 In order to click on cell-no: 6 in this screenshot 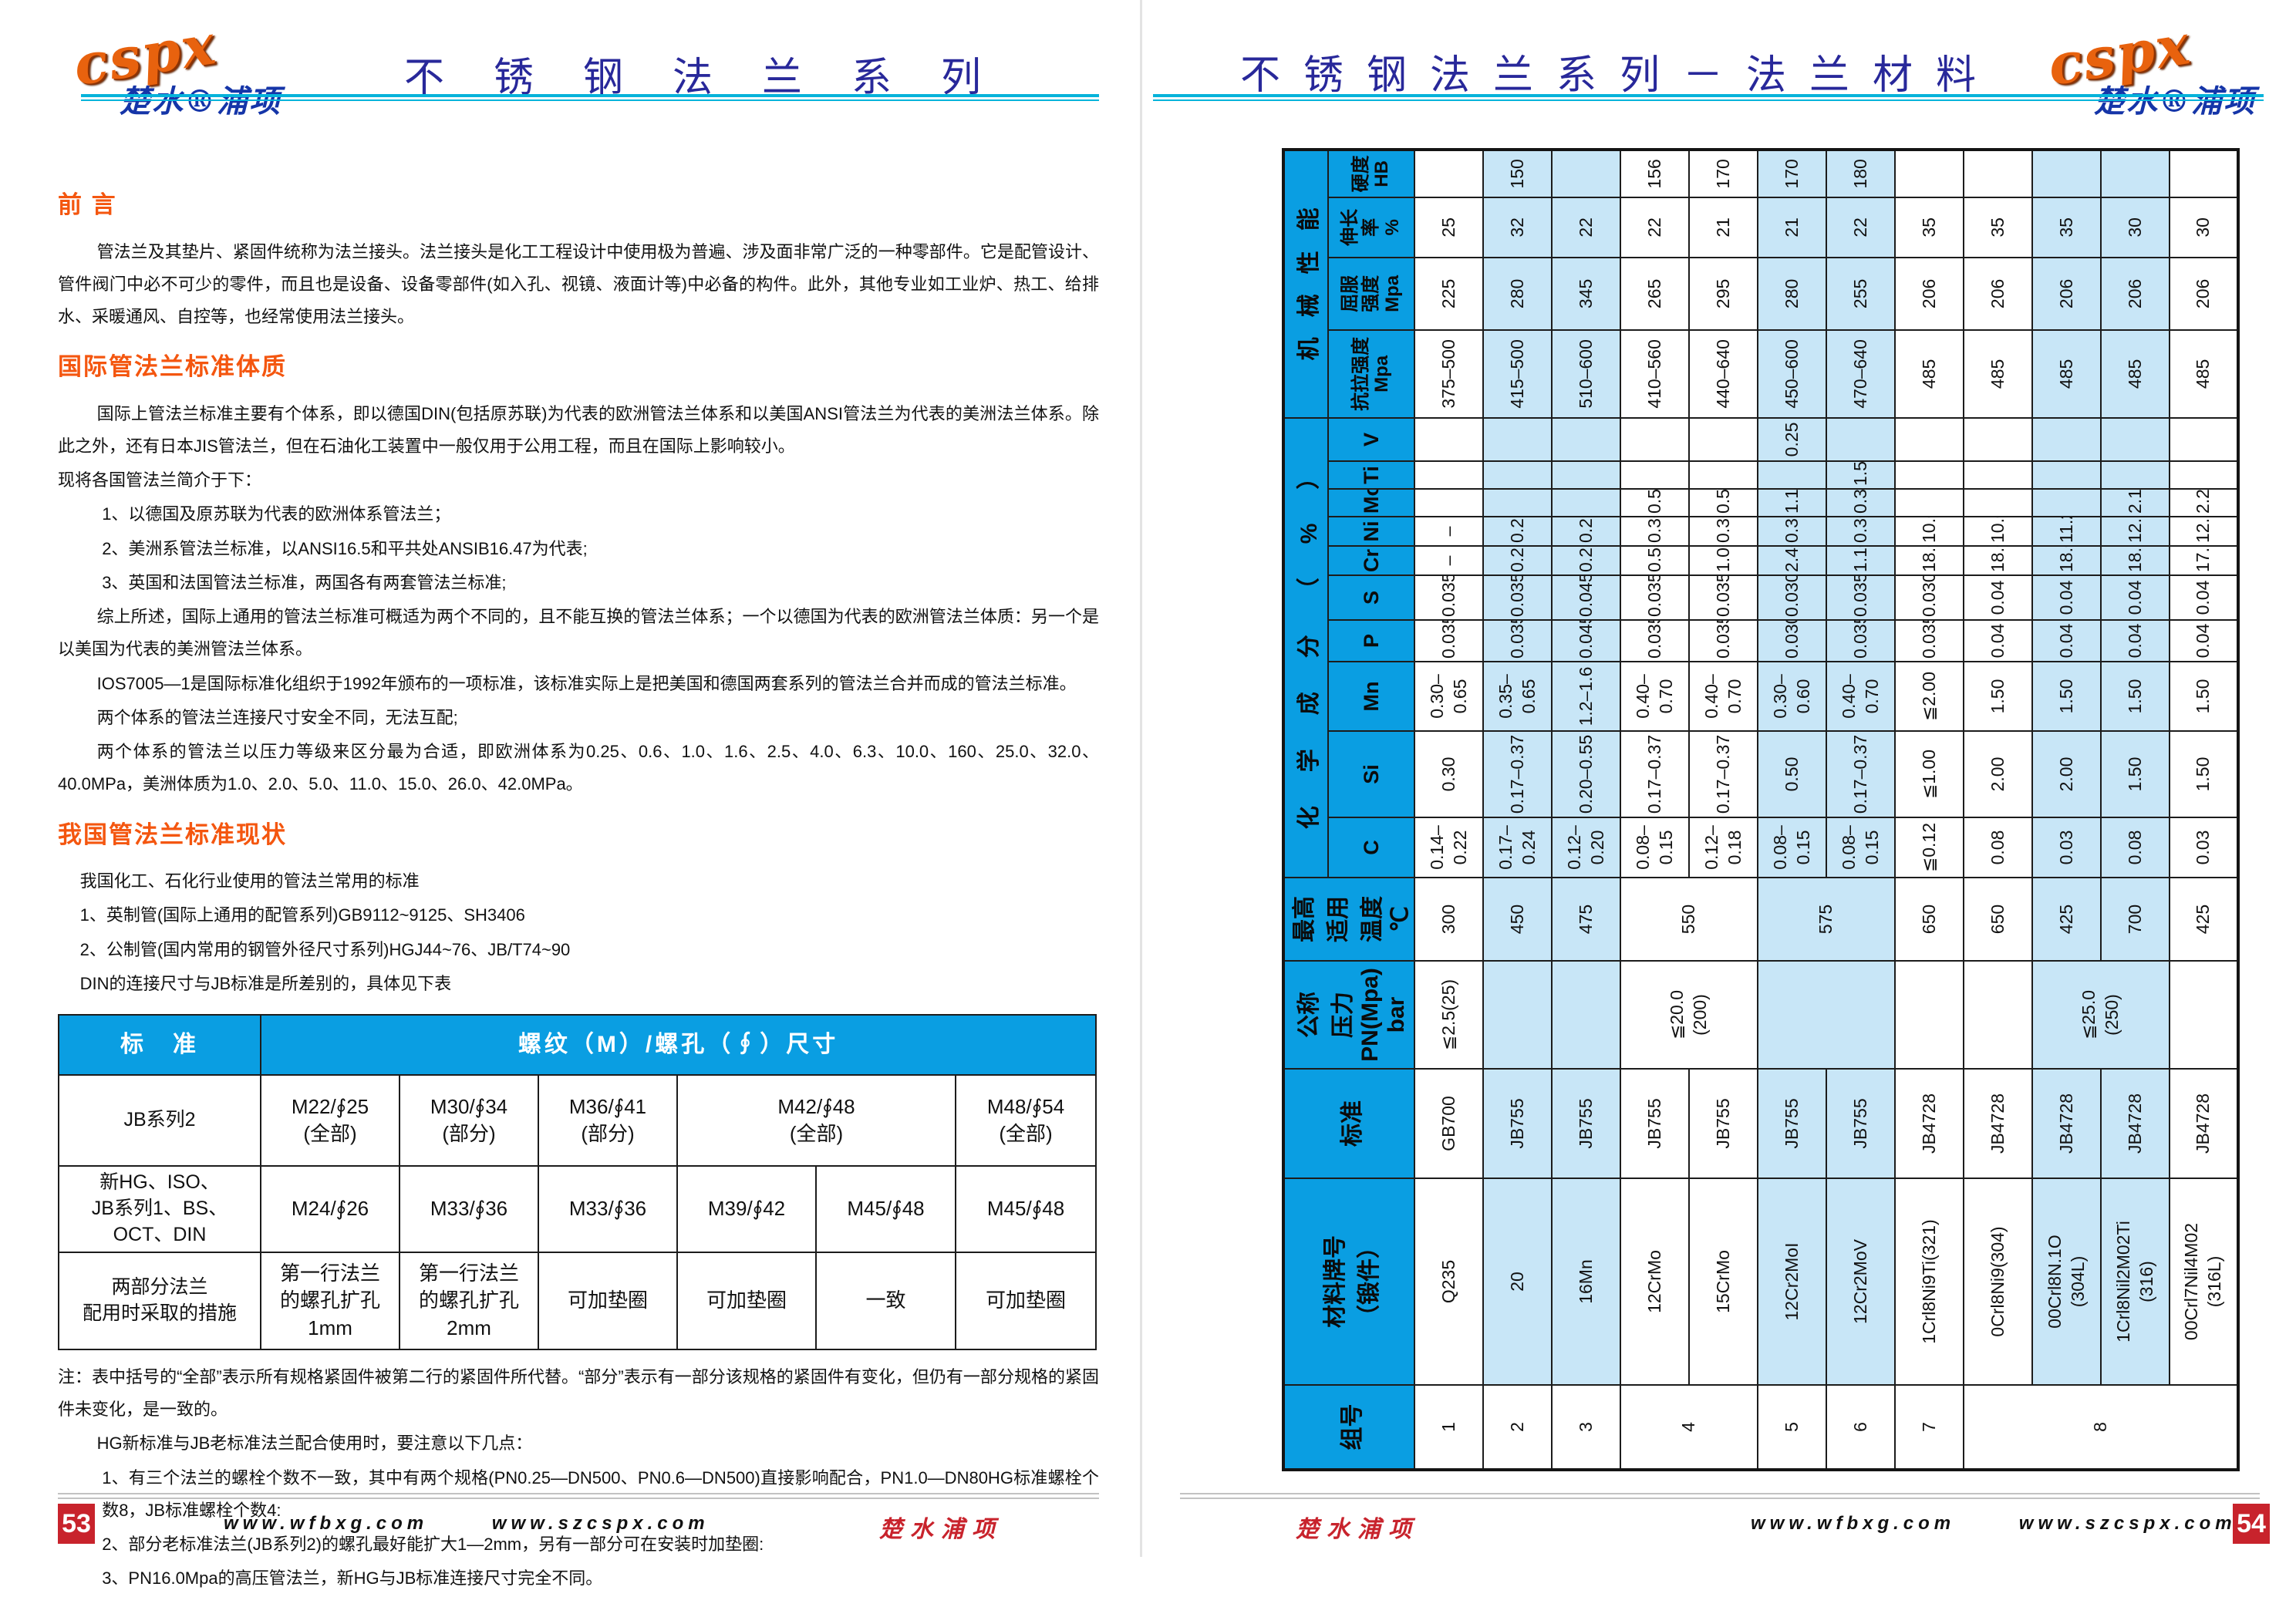, I will do `click(1861, 1427)`.